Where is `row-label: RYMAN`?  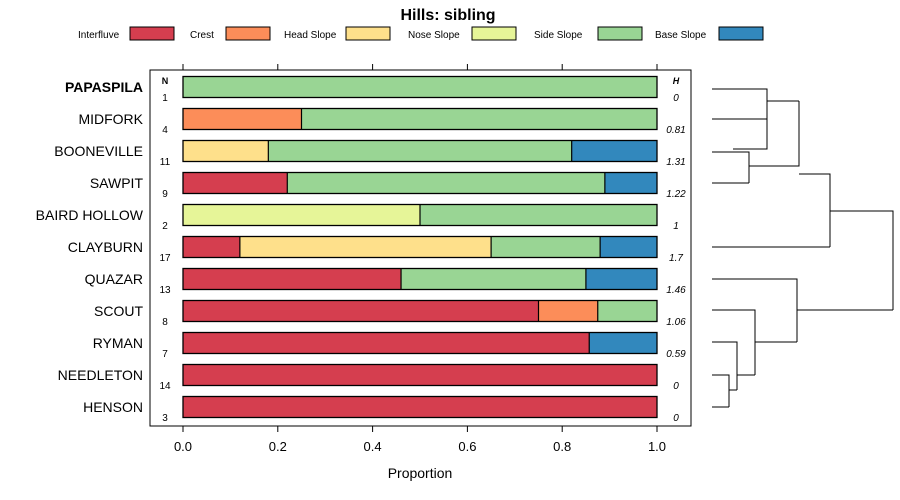
row-label: RYMAN is located at coordinates (118, 343).